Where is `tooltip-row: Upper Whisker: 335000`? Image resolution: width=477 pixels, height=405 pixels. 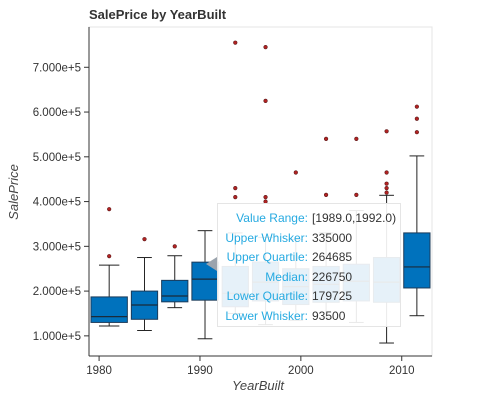 tooltip-row: Upper Whisker: 335000 is located at coordinates (309, 240).